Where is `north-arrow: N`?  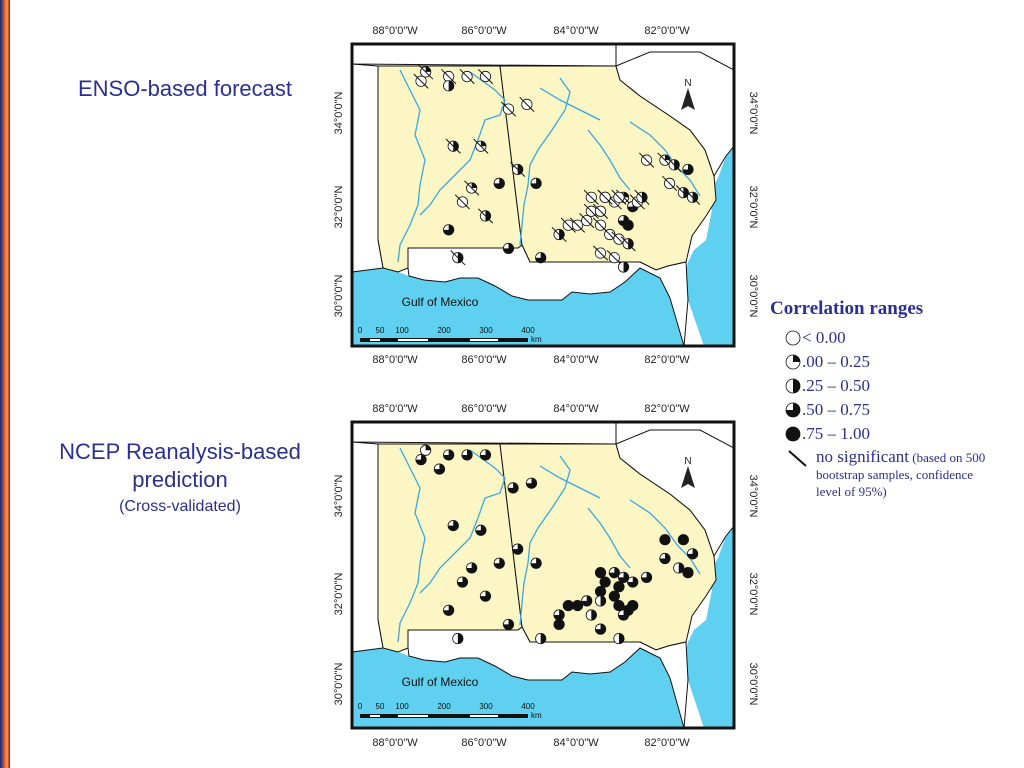 north-arrow: N is located at coordinates (688, 94).